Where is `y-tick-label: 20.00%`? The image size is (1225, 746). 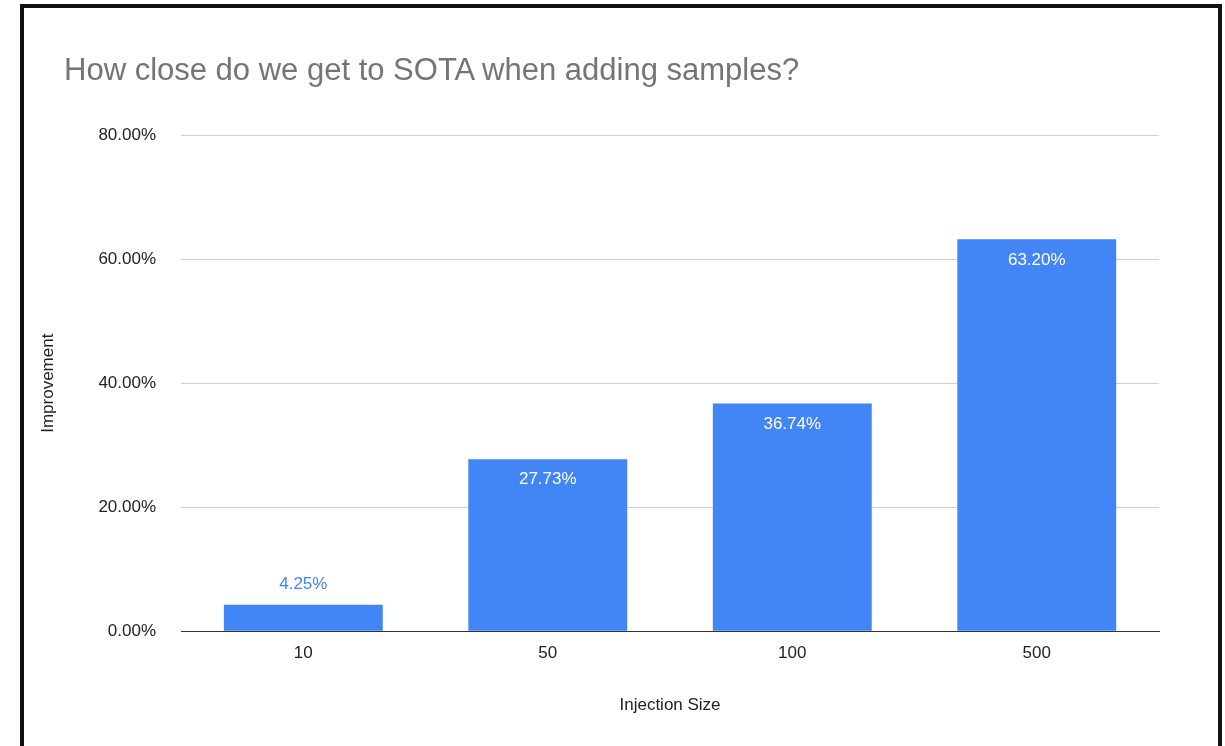
y-tick-label: 20.00% is located at coordinates (127, 506).